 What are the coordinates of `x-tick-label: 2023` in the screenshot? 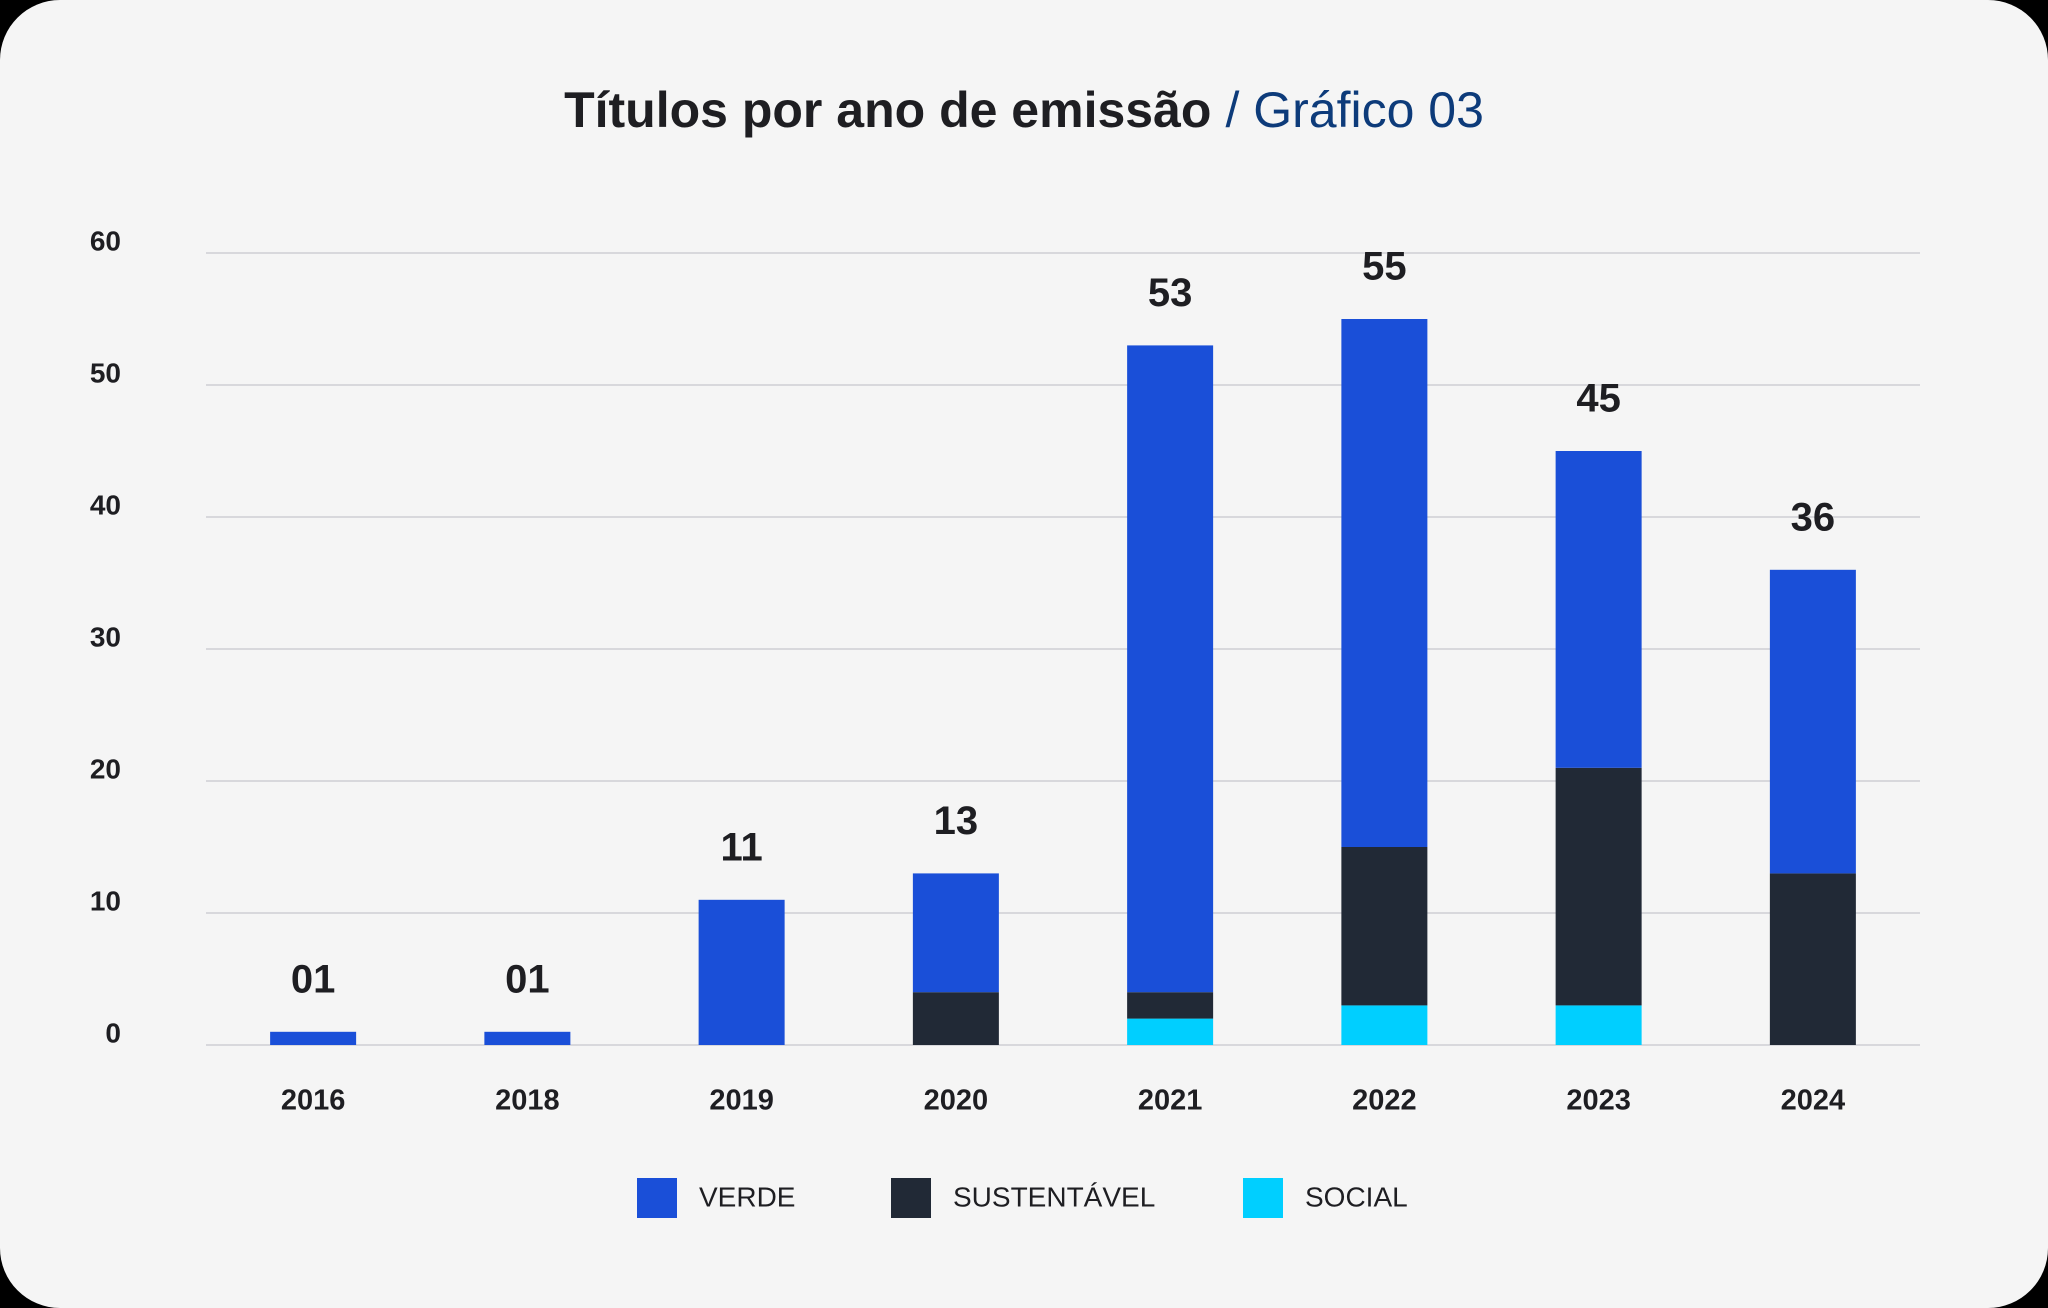 It's located at (1598, 1101).